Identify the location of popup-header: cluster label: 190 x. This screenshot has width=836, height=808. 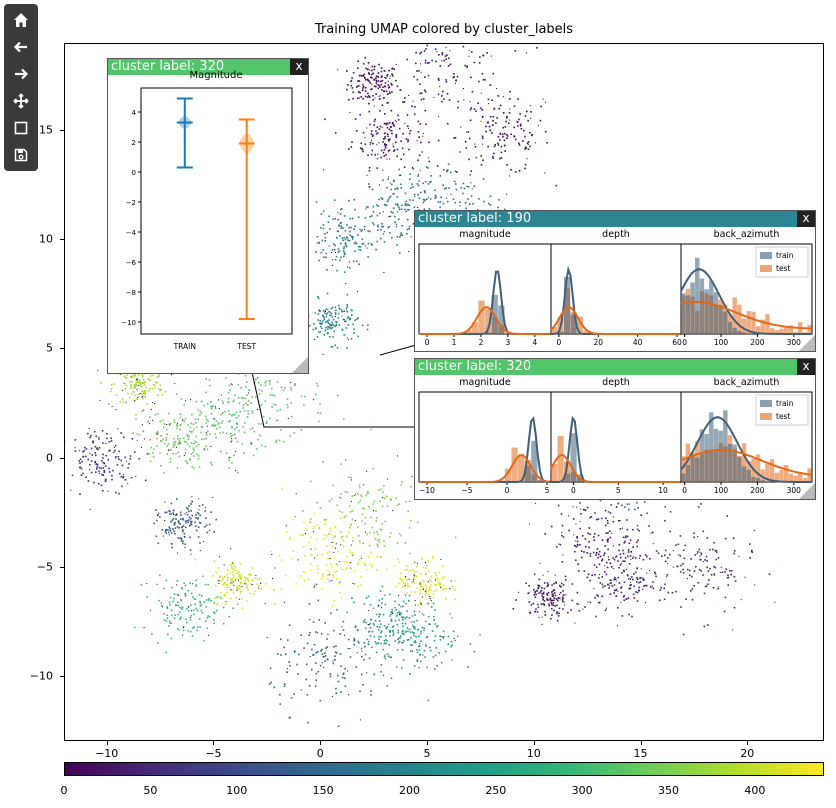
(615, 219).